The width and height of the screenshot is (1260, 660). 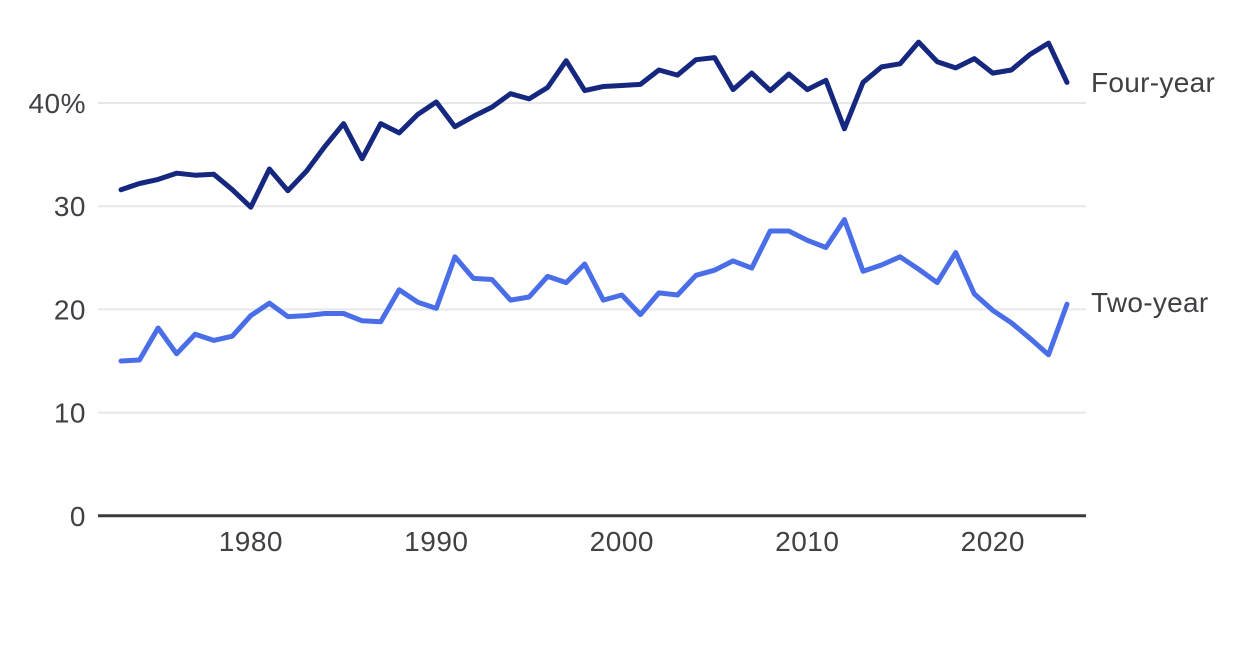 I want to click on y-tick-label: 10, so click(x=70, y=413).